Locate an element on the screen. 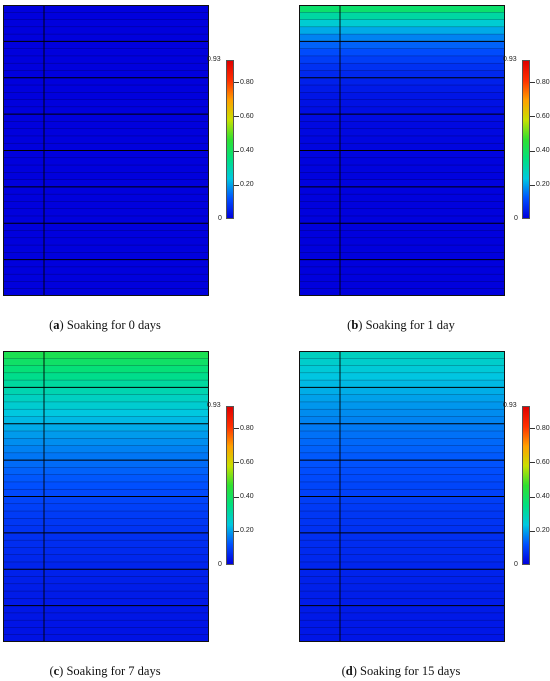 This screenshot has width=550, height=681. colorbar-tick-label: 0.40 is located at coordinates (543, 150).